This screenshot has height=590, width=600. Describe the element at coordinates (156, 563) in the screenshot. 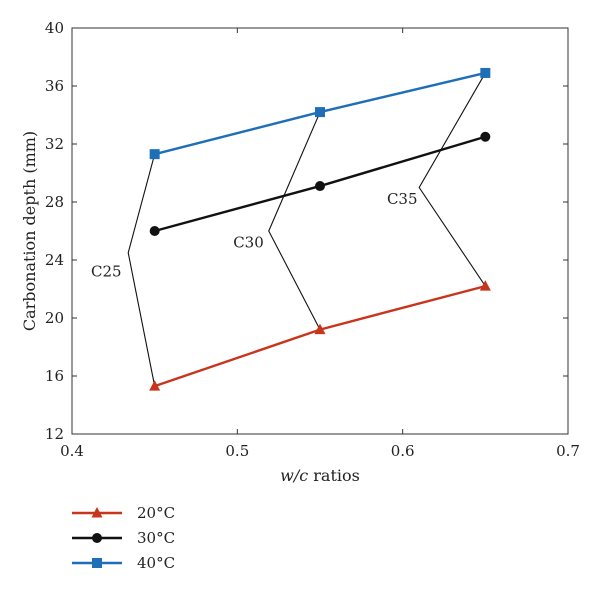

I see `legend-label: 40°C` at that location.